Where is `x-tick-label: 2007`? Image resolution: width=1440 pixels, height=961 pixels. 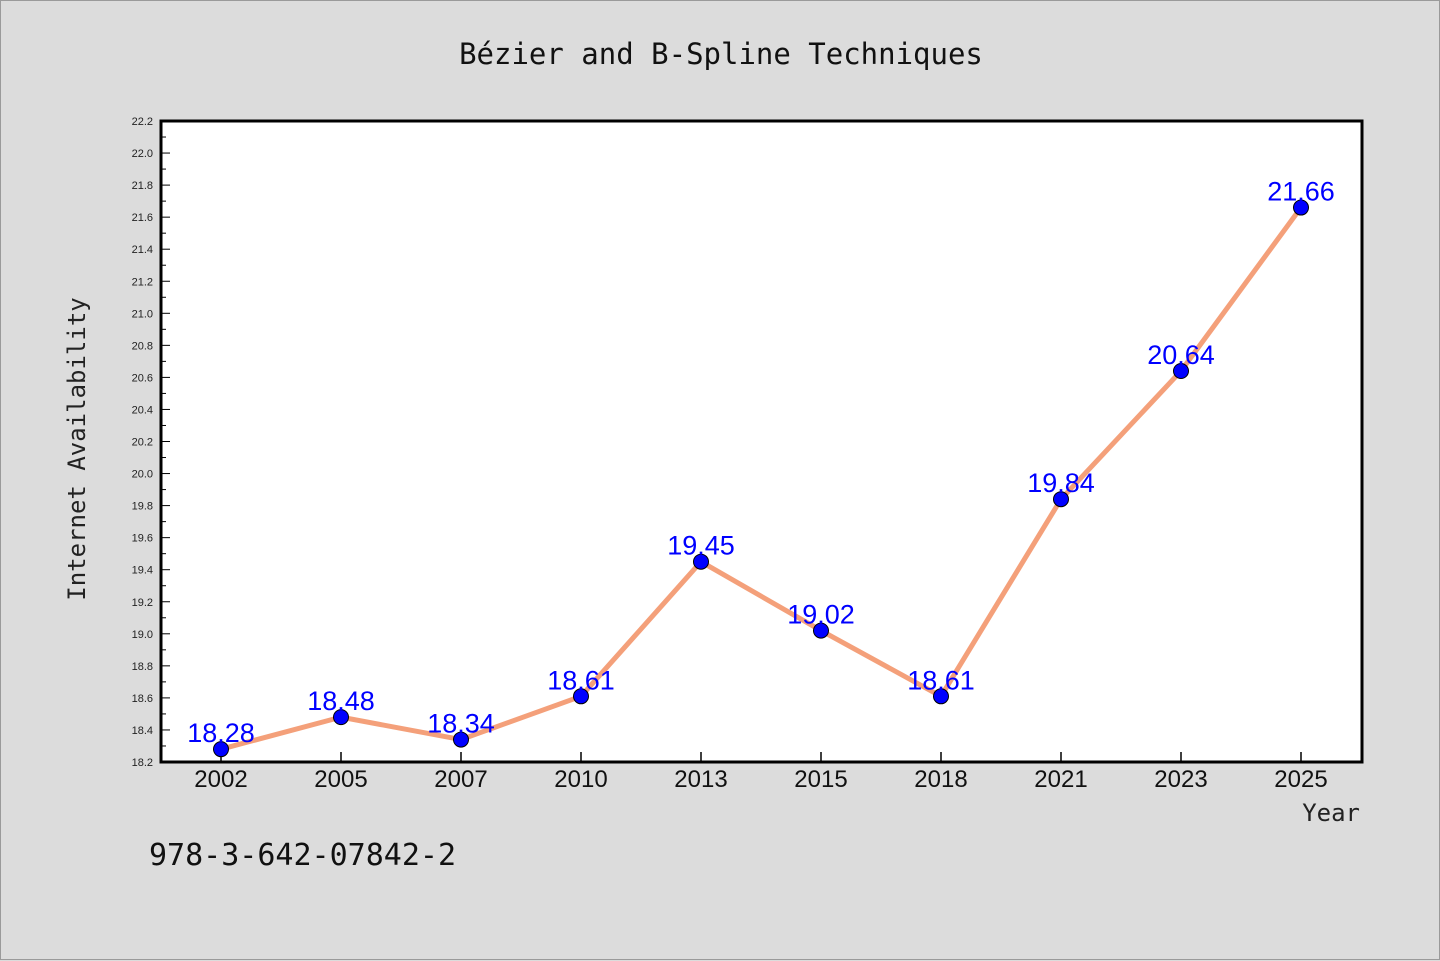
x-tick-label: 2007 is located at coordinates (460, 779).